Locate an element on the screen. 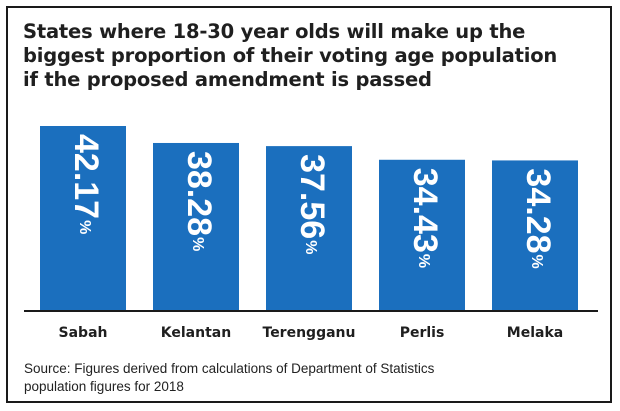  bar-perlis is located at coordinates (422, 234).